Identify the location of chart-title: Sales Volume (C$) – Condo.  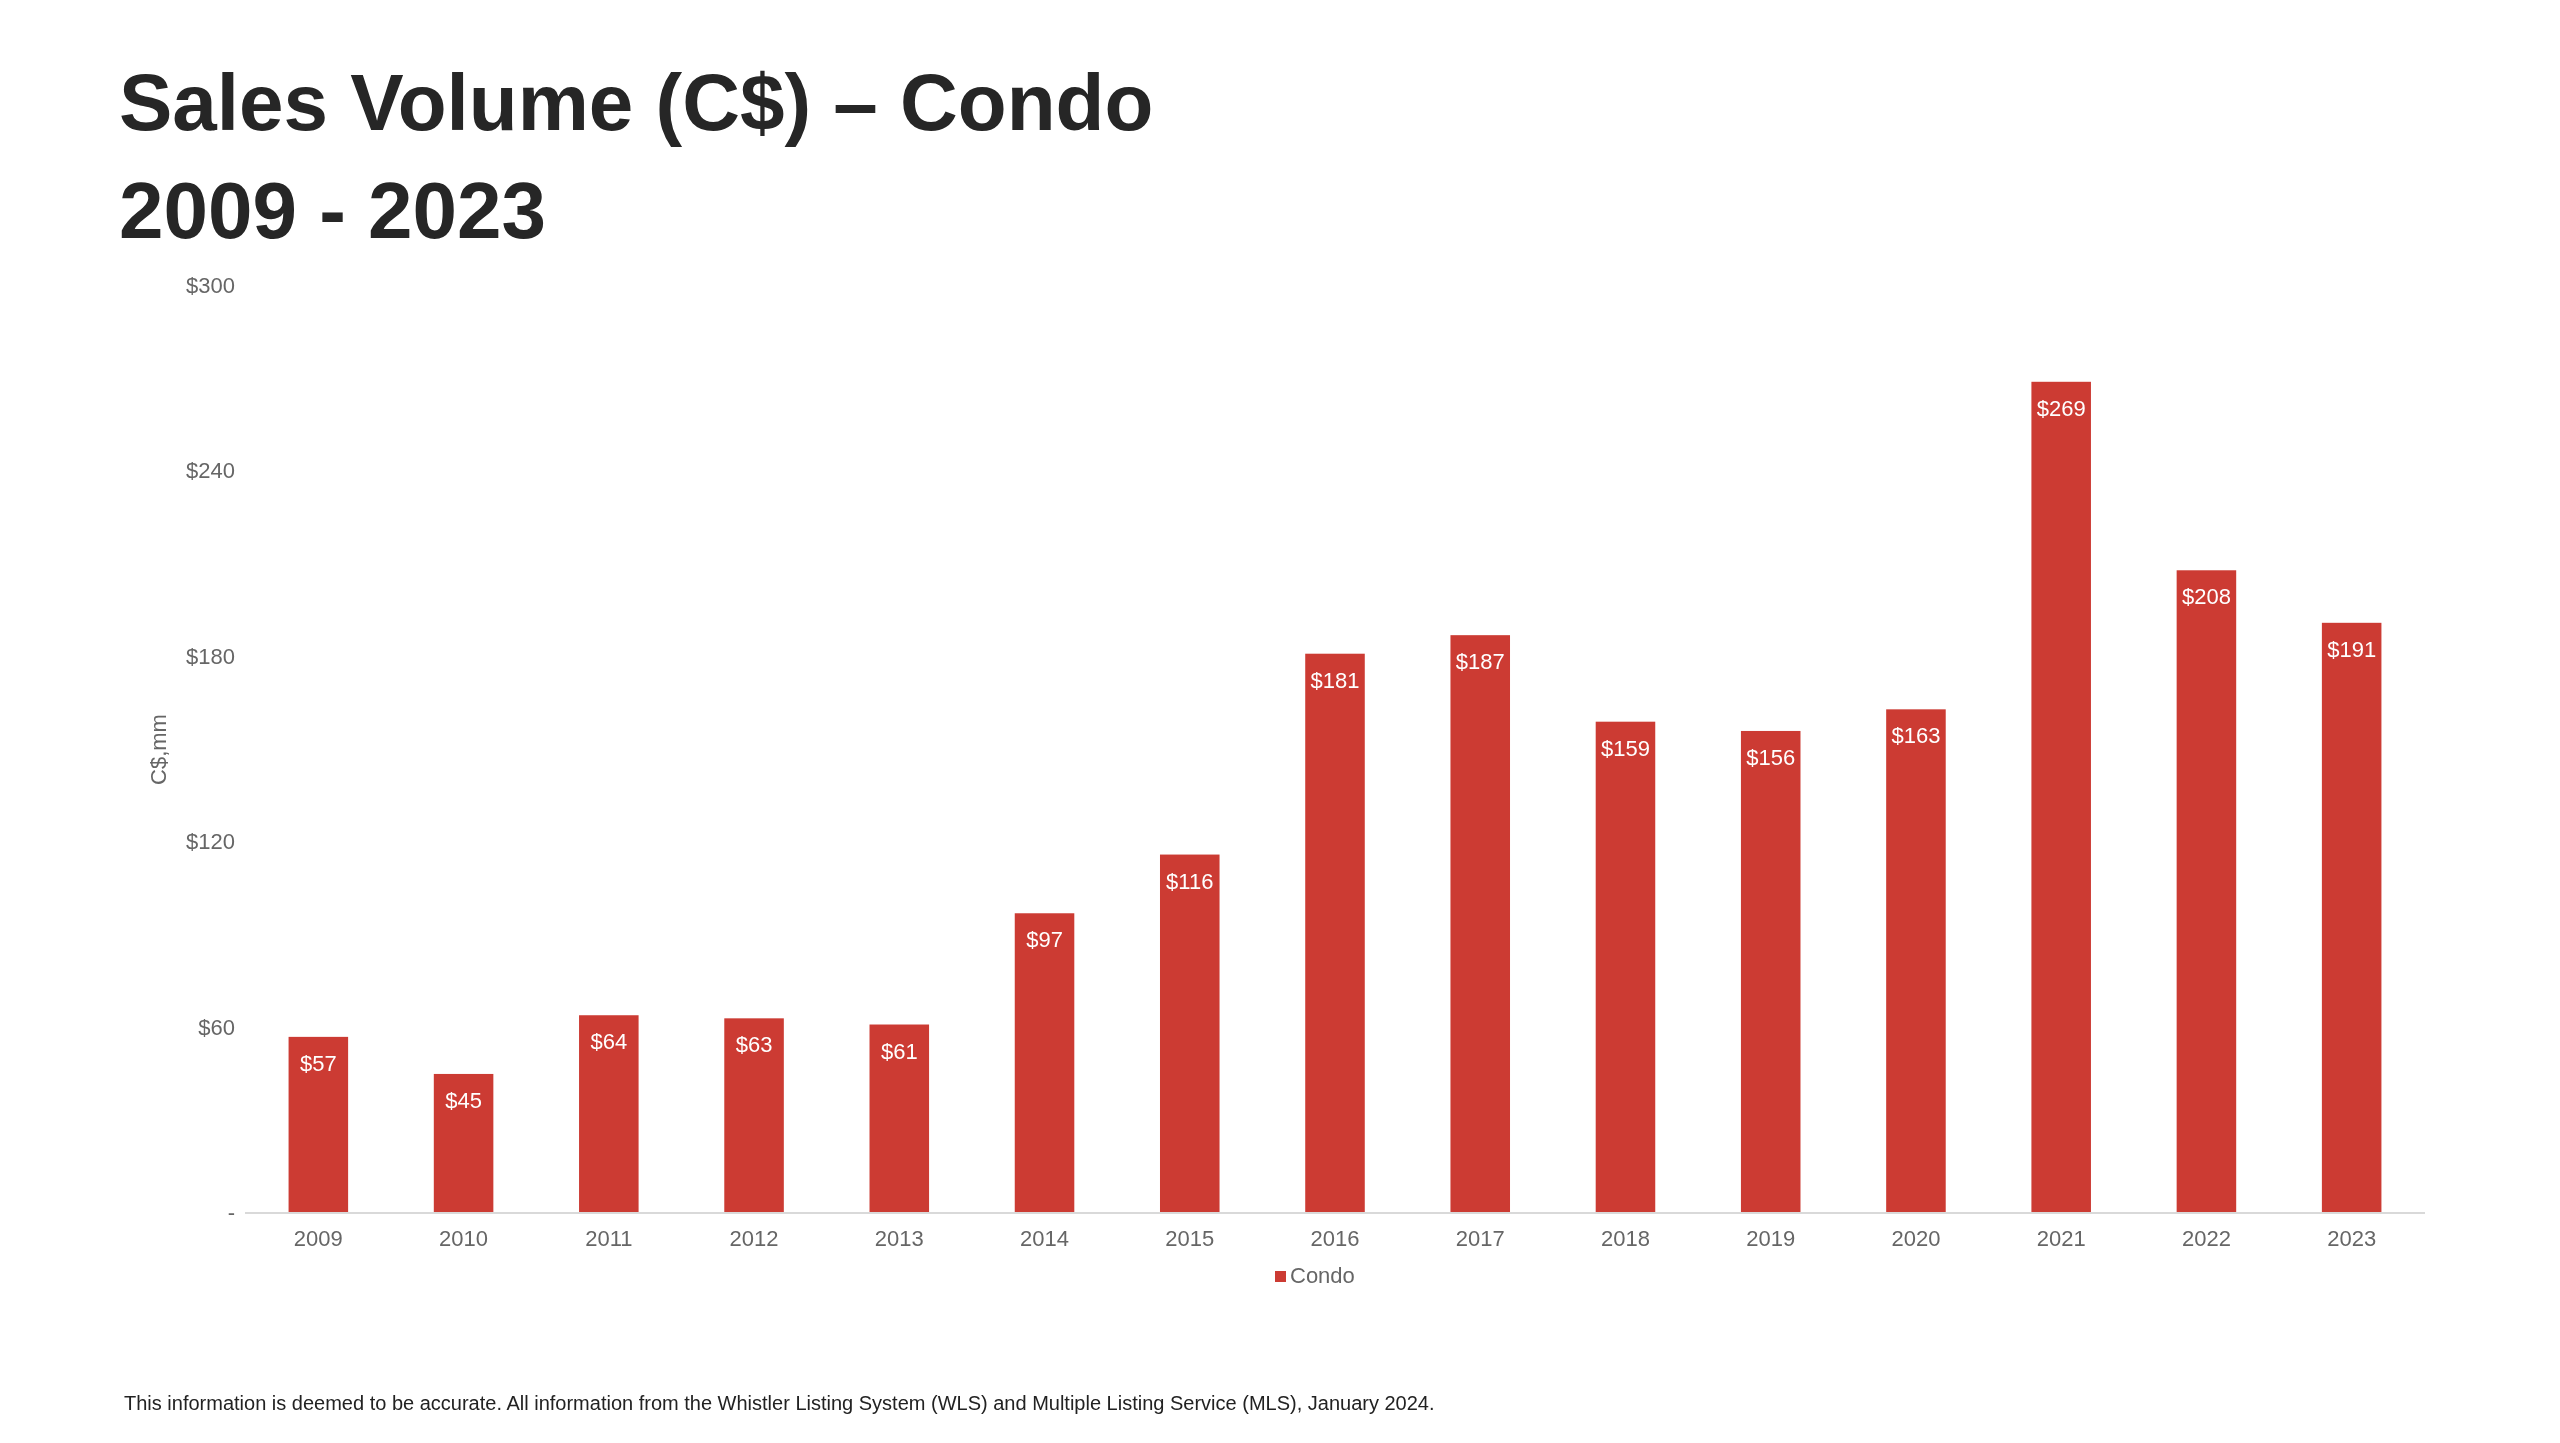
(636, 102).